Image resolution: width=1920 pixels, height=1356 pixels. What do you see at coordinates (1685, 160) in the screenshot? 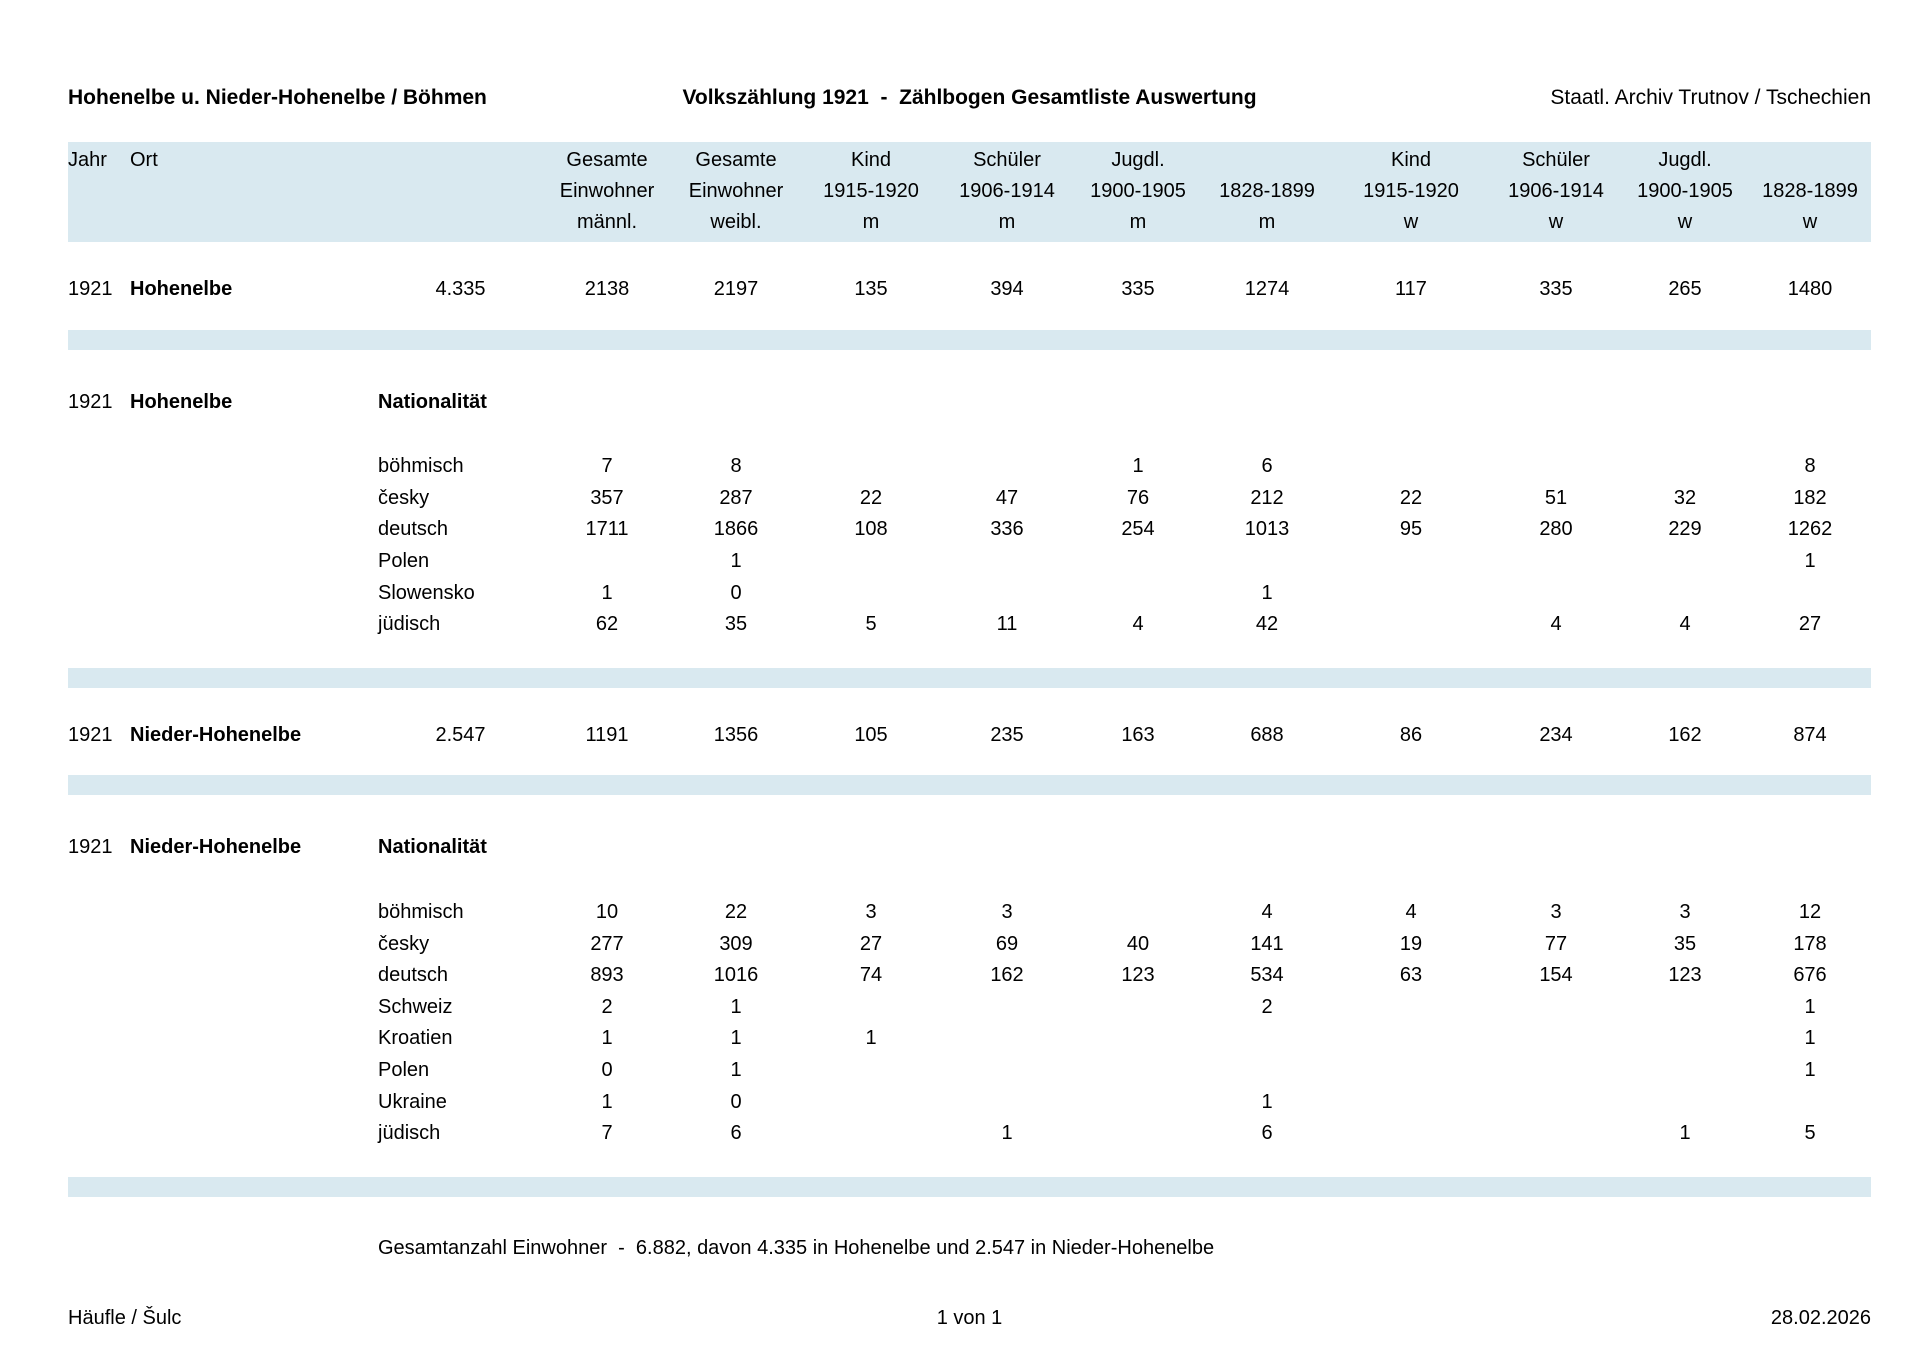
I see `header-cell: Jugdl.` at bounding box center [1685, 160].